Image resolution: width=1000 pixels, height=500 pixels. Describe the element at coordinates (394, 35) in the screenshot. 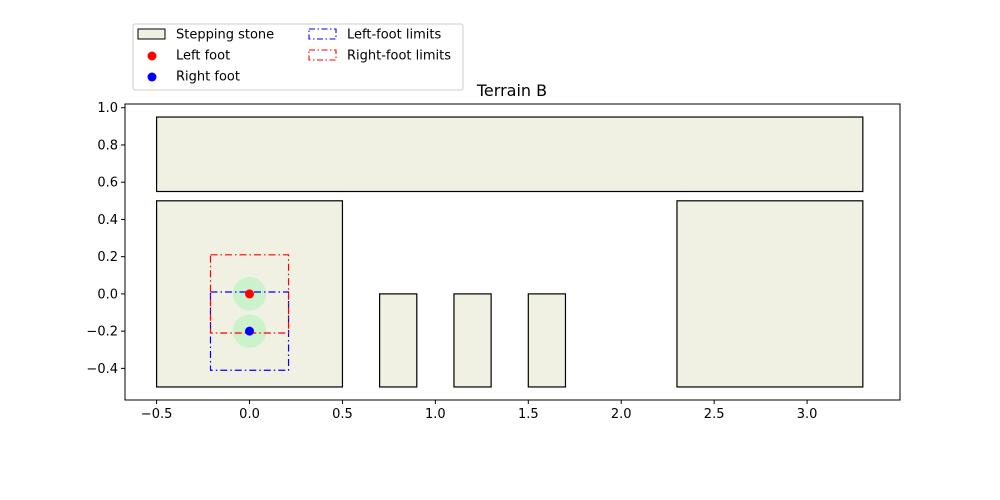

I see `legend-label: Left-foot limits` at that location.